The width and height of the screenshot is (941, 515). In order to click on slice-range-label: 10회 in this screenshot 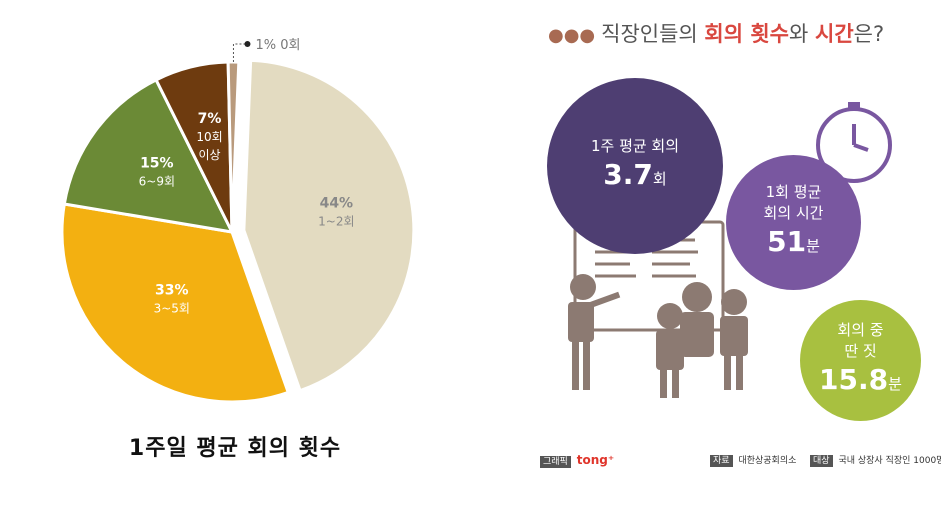, I will do `click(209, 137)`.